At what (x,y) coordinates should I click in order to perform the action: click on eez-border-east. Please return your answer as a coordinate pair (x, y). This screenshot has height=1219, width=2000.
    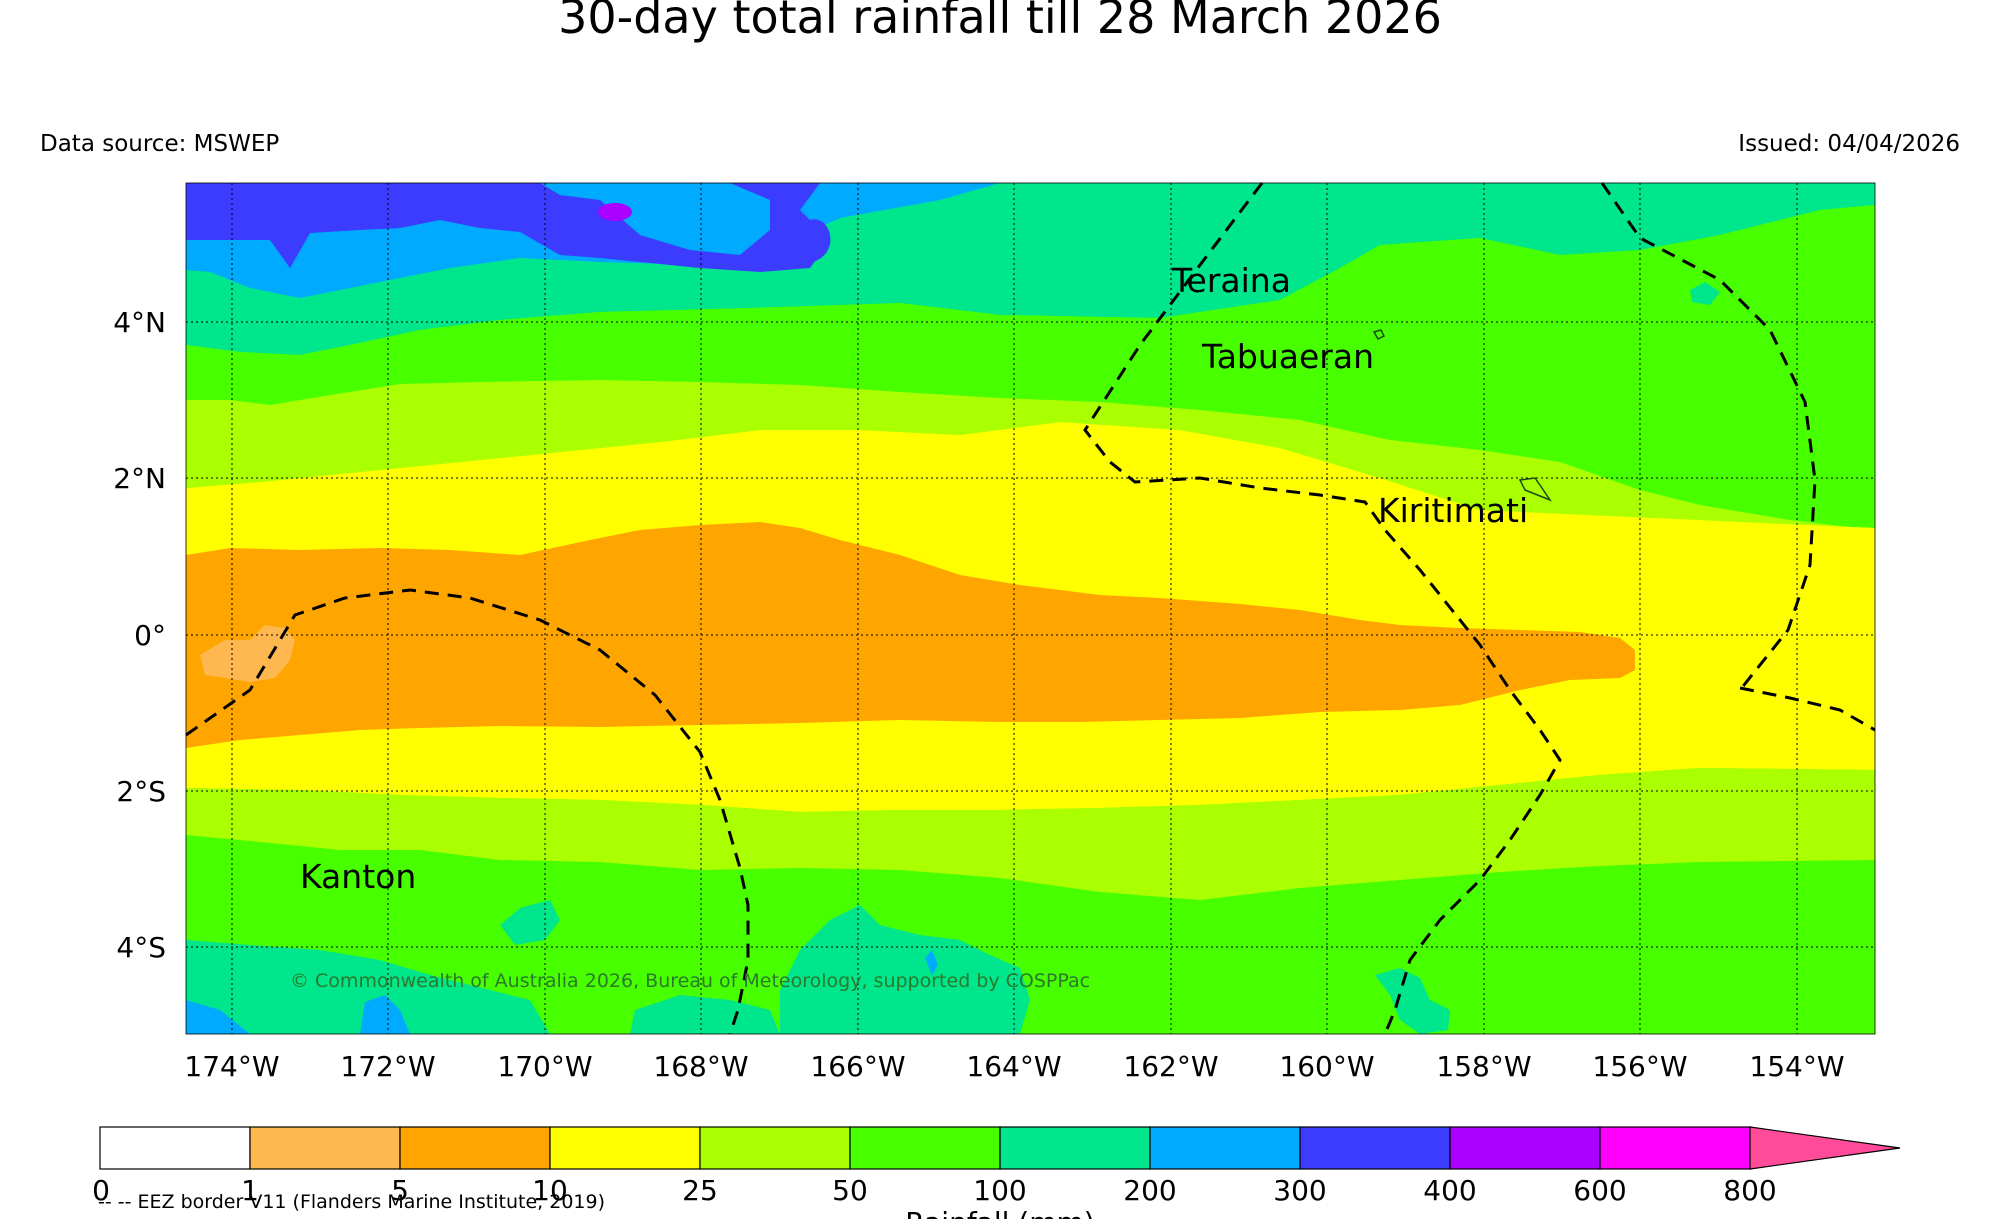
    Looking at the image, I should click on (1738, 457).